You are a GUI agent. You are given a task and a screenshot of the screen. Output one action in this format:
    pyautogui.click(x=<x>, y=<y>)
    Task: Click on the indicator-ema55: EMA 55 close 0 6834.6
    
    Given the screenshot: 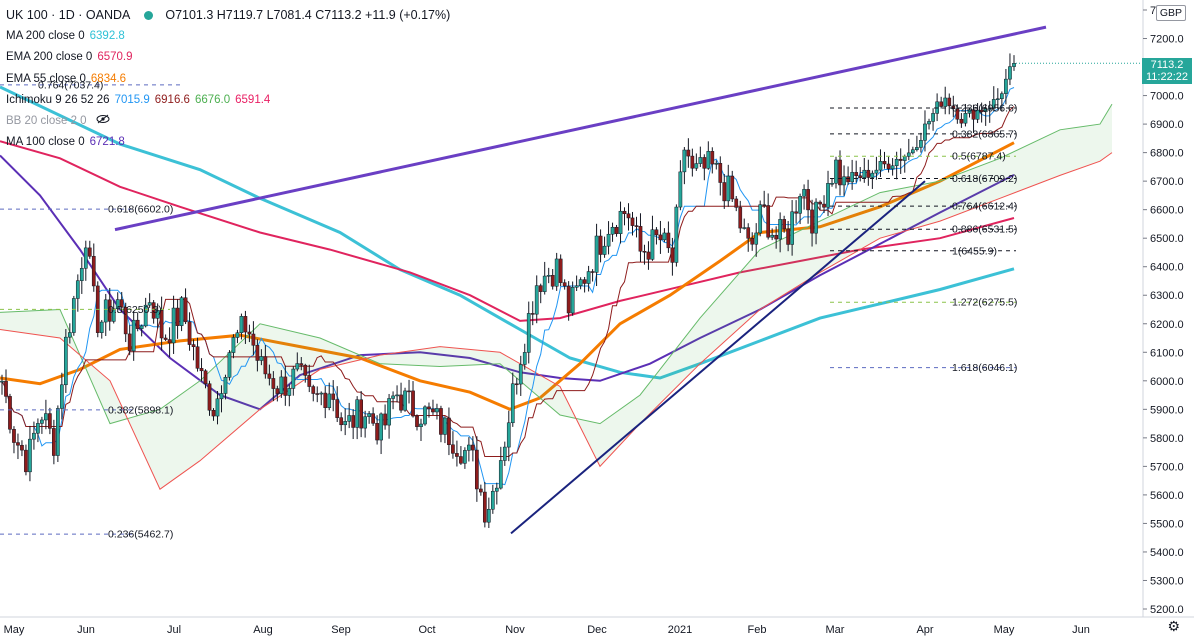 What is the action you would take?
    pyautogui.click(x=66, y=78)
    